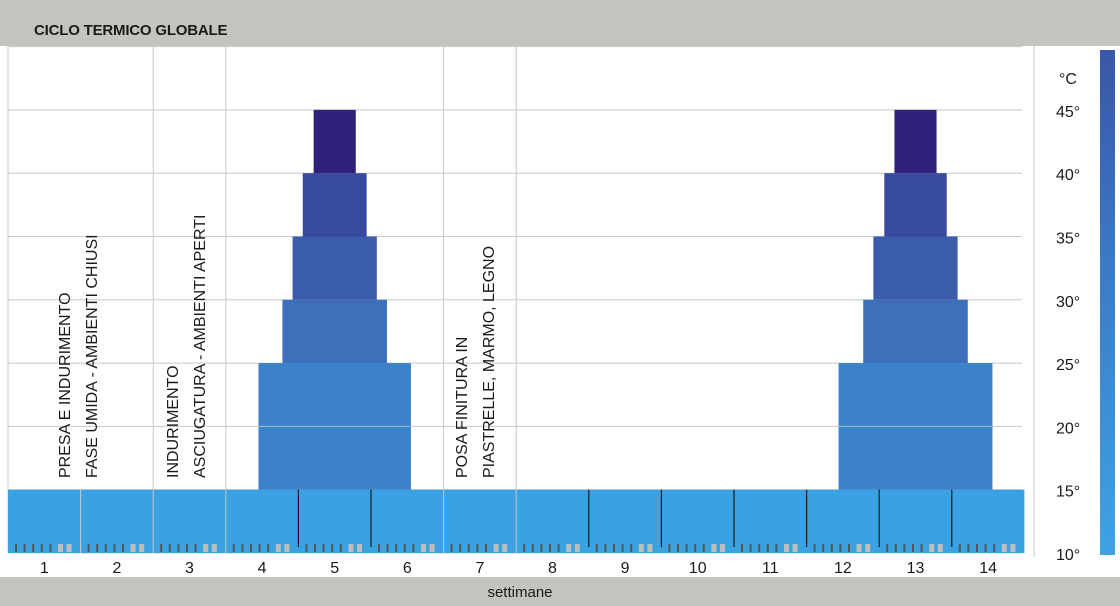 This screenshot has height=606, width=1120. What do you see at coordinates (131, 30) in the screenshot?
I see `chart-title: CICLO TERMICO GLOBALE` at bounding box center [131, 30].